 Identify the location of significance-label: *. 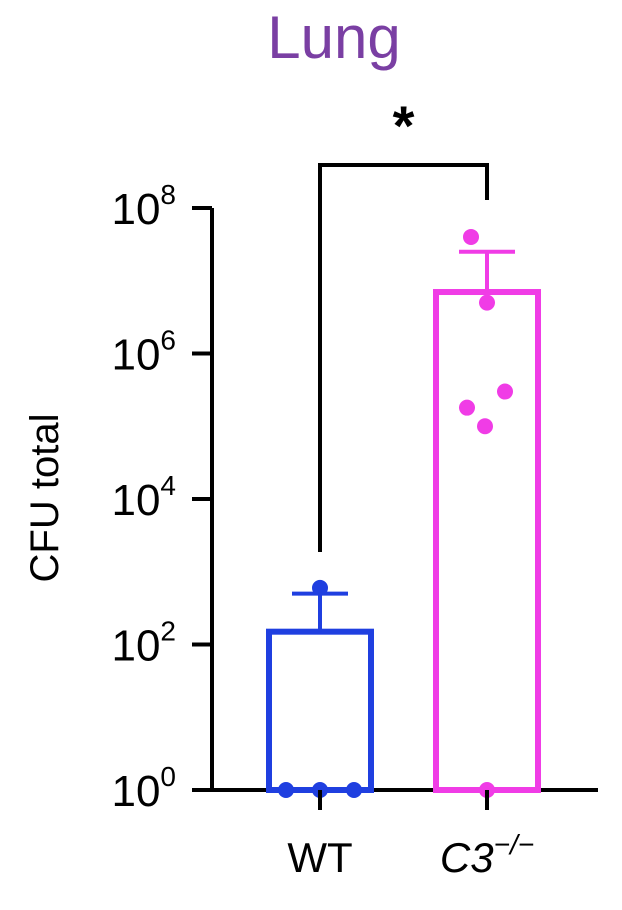
(404, 125).